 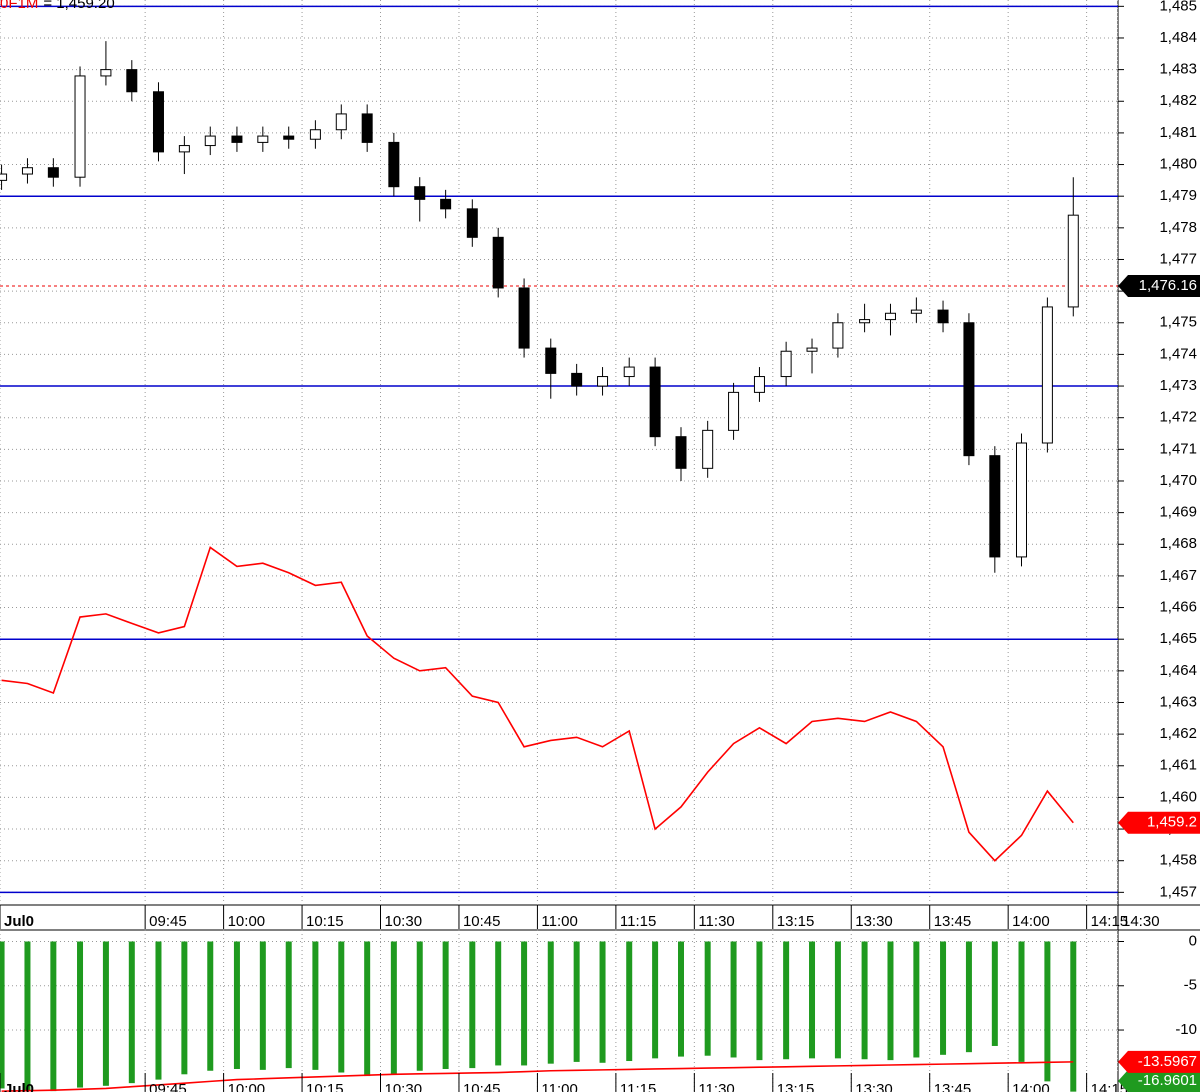 I want to click on y-tick-label: -10, so click(x=1186, y=1029).